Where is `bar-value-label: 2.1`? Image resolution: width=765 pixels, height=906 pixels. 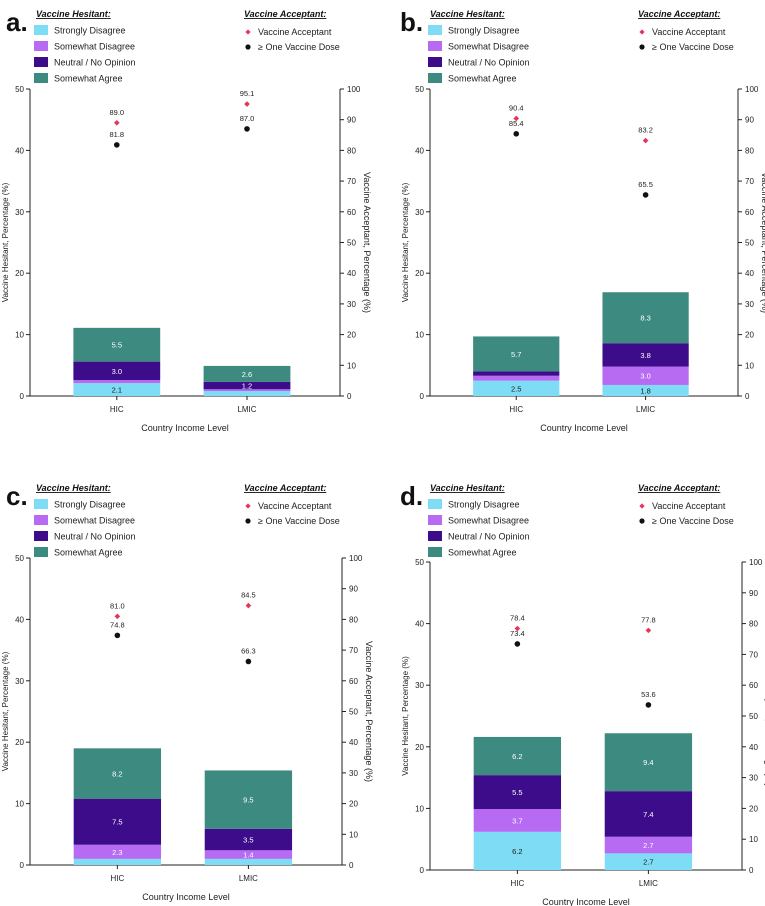 bar-value-label: 2.1 is located at coordinates (117, 390).